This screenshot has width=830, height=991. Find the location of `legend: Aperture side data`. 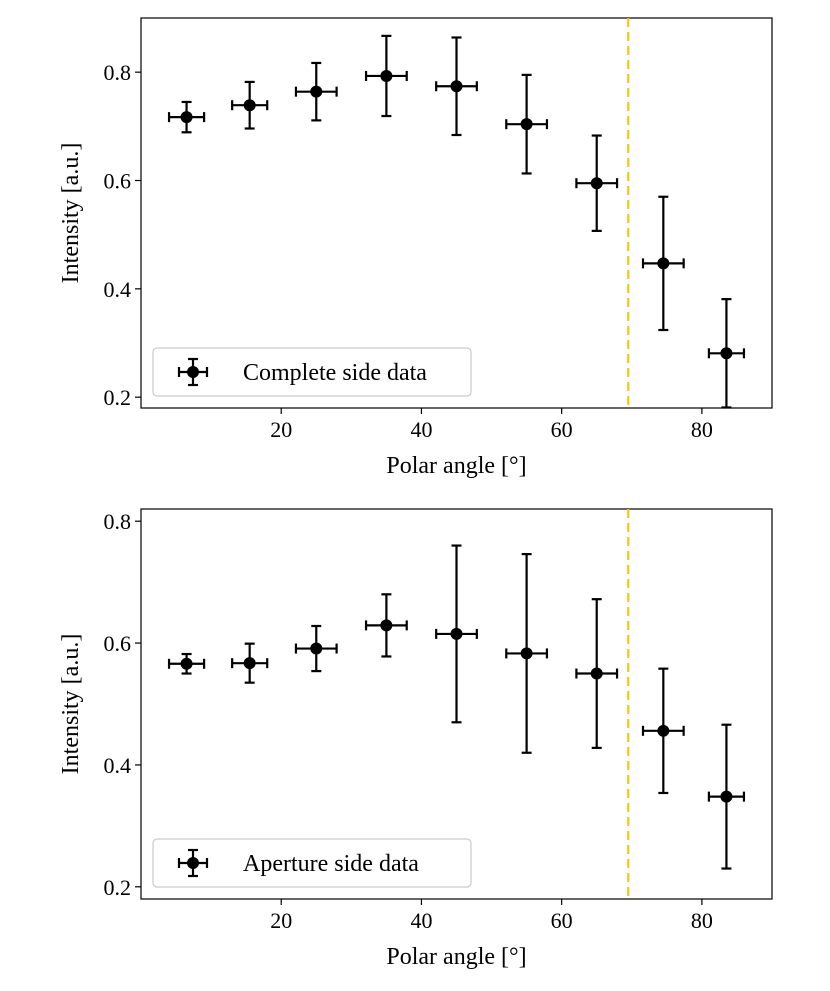

legend: Aperture side data is located at coordinates (312, 863).